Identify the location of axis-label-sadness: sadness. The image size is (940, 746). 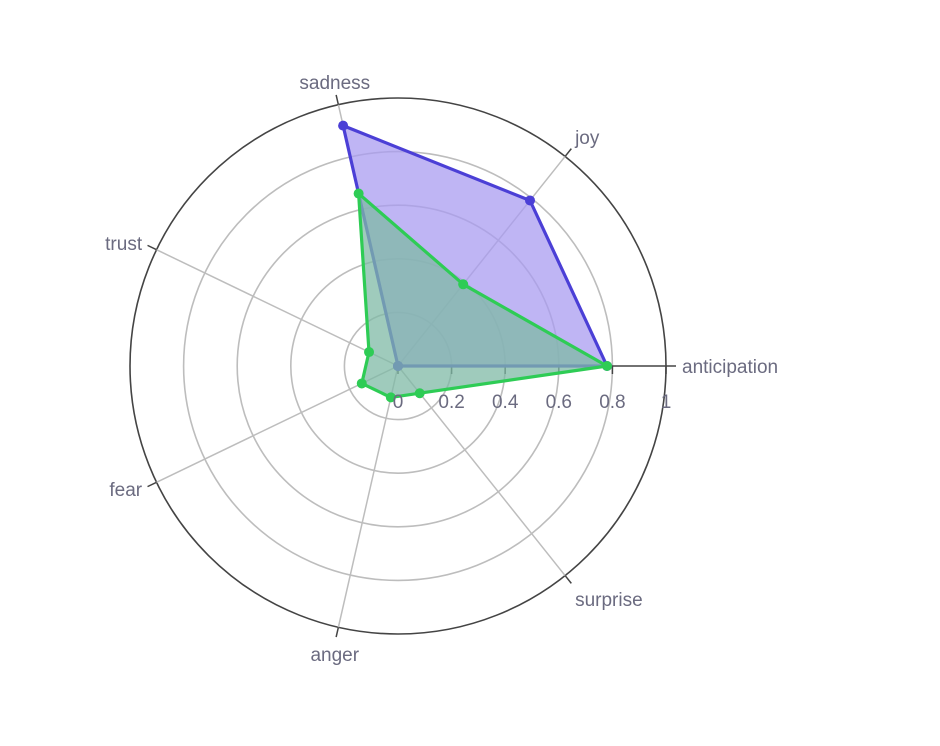
(334, 83).